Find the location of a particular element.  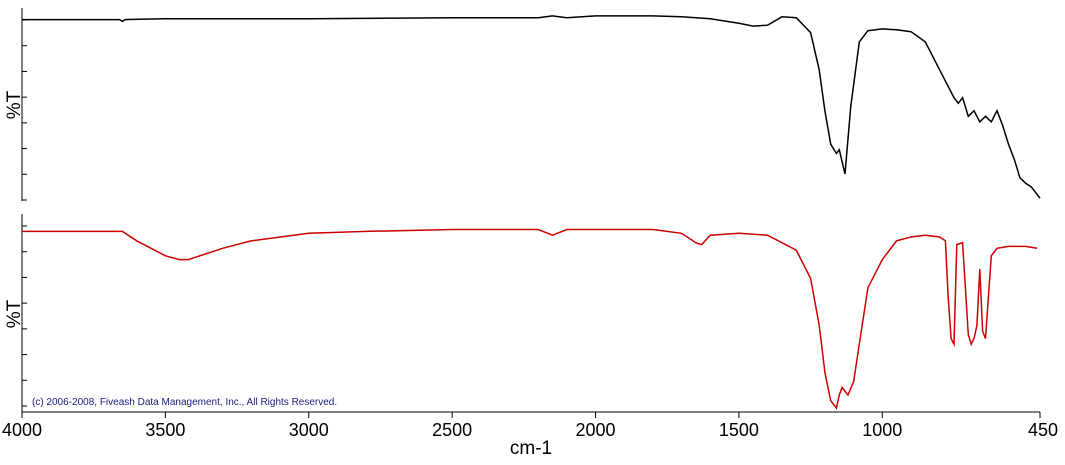

x-tick-label: 3000 is located at coordinates (309, 430).